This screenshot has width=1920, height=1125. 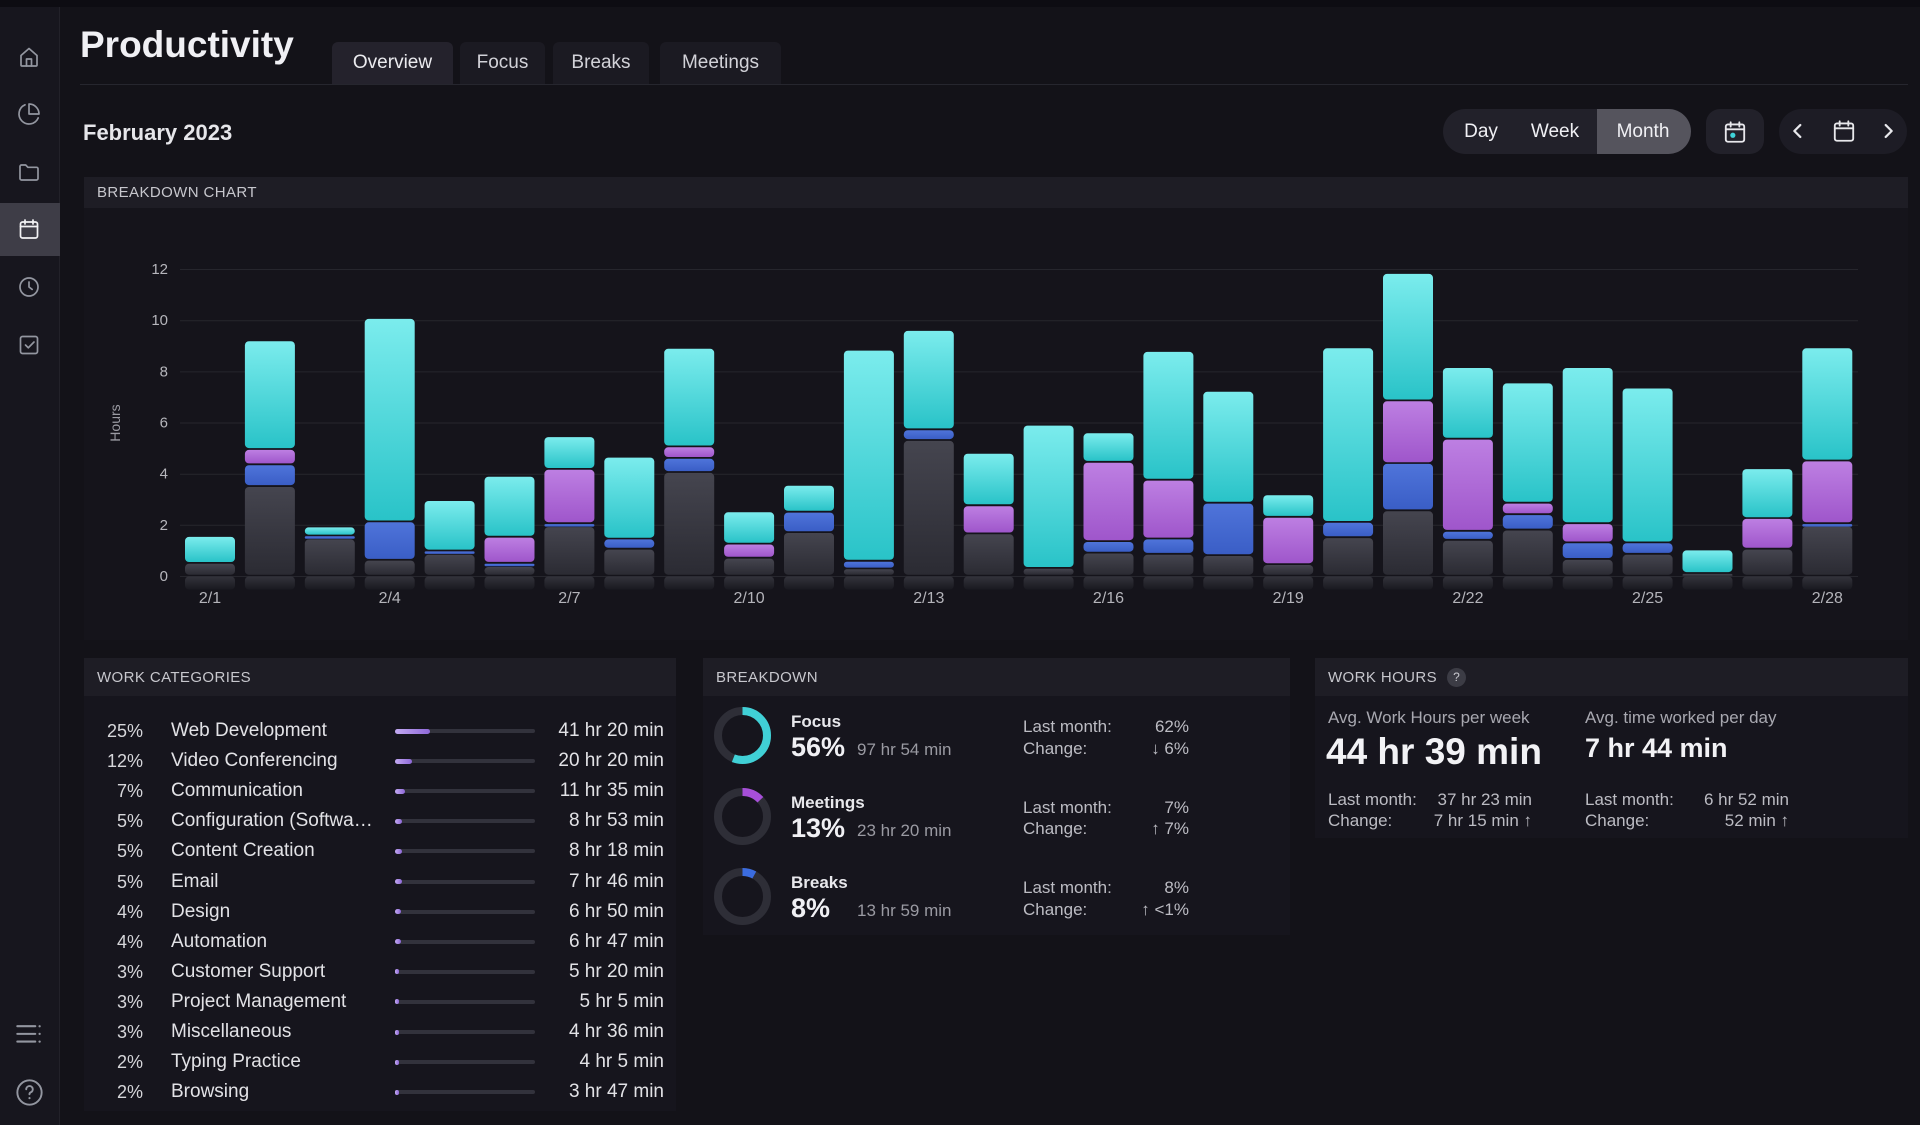 I want to click on svg-text: 6, so click(x=164, y=423).